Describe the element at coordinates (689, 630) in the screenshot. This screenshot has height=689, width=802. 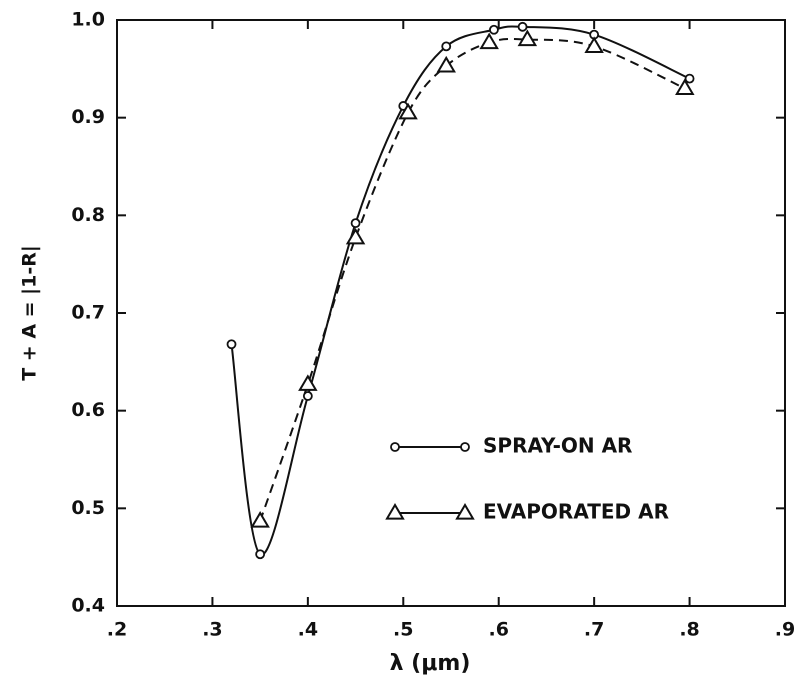
I see `x-tick-label: .8` at that location.